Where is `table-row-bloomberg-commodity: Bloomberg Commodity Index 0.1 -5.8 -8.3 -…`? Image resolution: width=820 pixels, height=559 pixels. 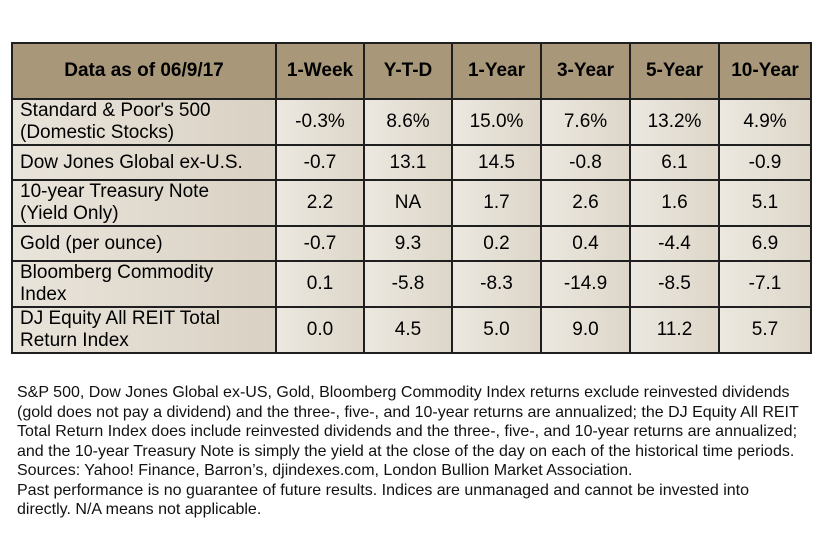 table-row-bloomberg-commodity: Bloomberg Commodity Index 0.1 -5.8 -8.3 -… is located at coordinates (411, 284).